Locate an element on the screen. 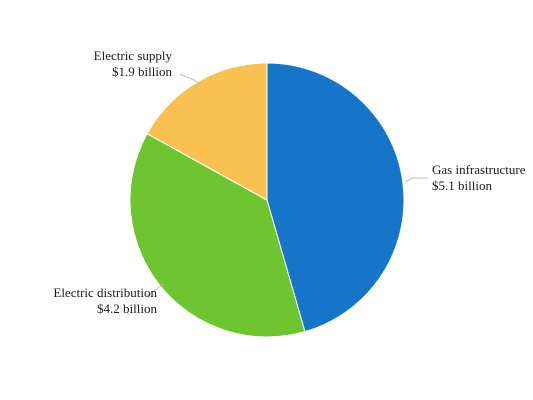 The width and height of the screenshot is (533, 400). slice-value-label-electric-supply: $1.9 billion is located at coordinates (142, 71).